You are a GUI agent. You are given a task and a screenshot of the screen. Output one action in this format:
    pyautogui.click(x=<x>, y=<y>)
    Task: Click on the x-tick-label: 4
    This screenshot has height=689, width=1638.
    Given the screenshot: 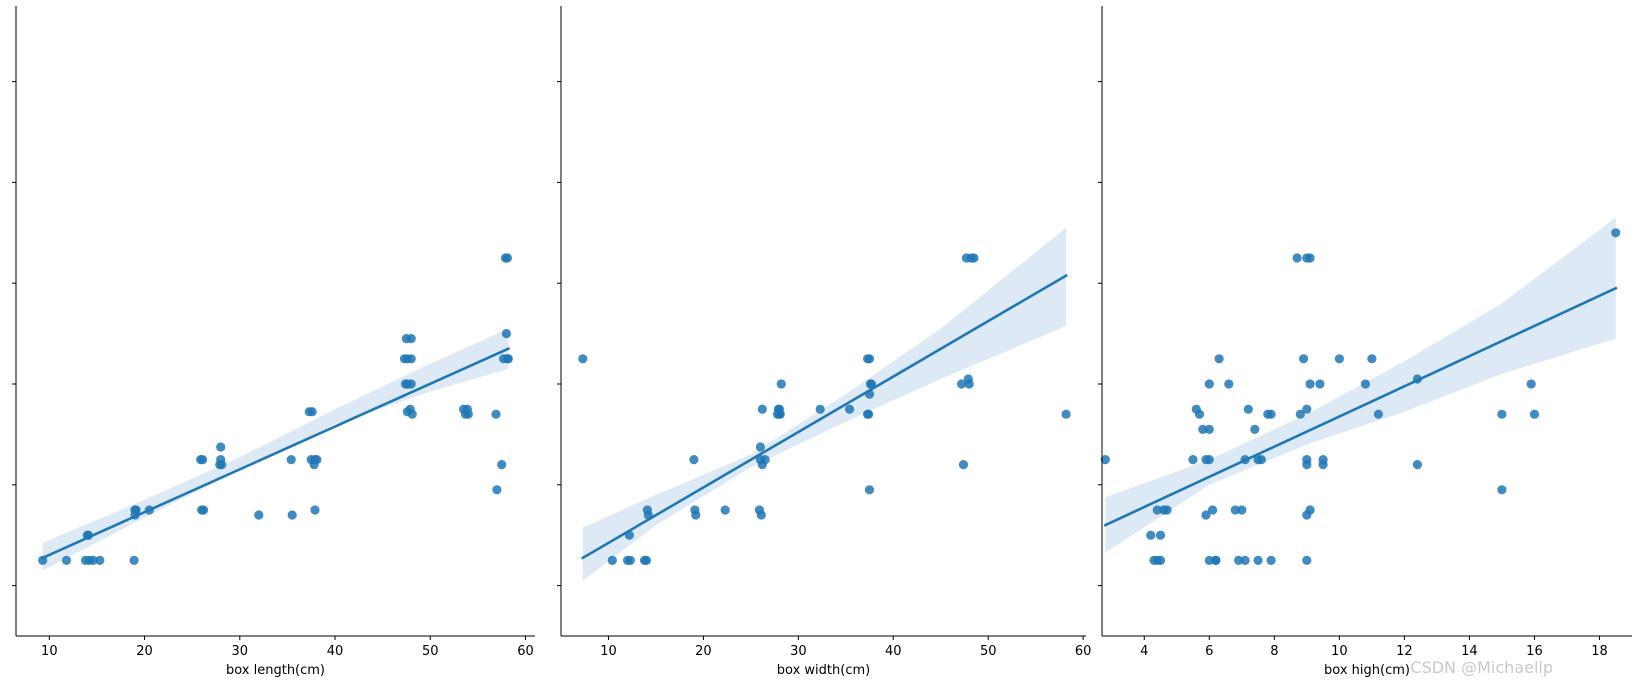 What is the action you would take?
    pyautogui.click(x=1144, y=651)
    